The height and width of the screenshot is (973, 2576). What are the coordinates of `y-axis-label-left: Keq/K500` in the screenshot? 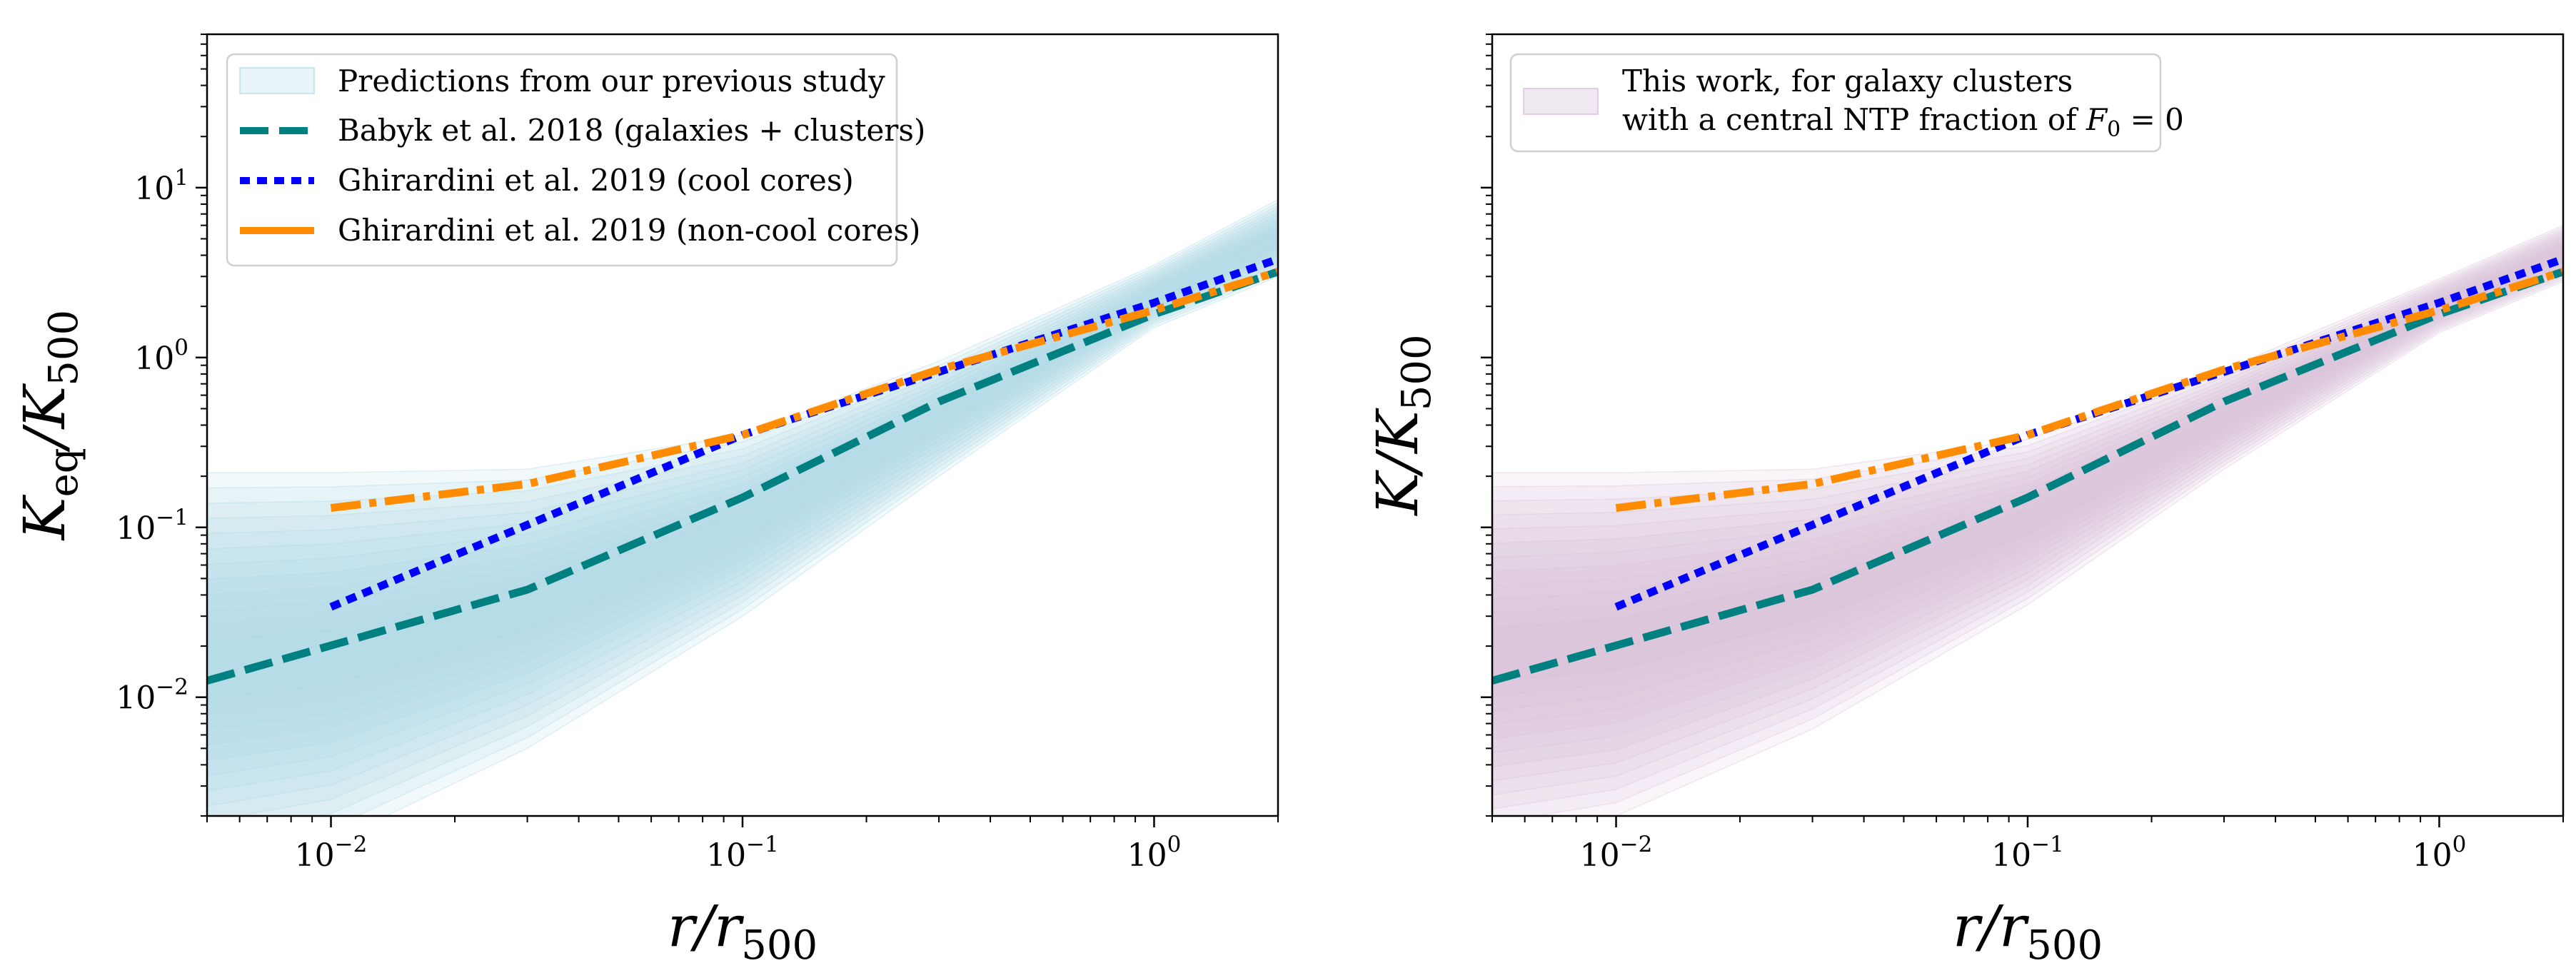 It's located at (49, 425).